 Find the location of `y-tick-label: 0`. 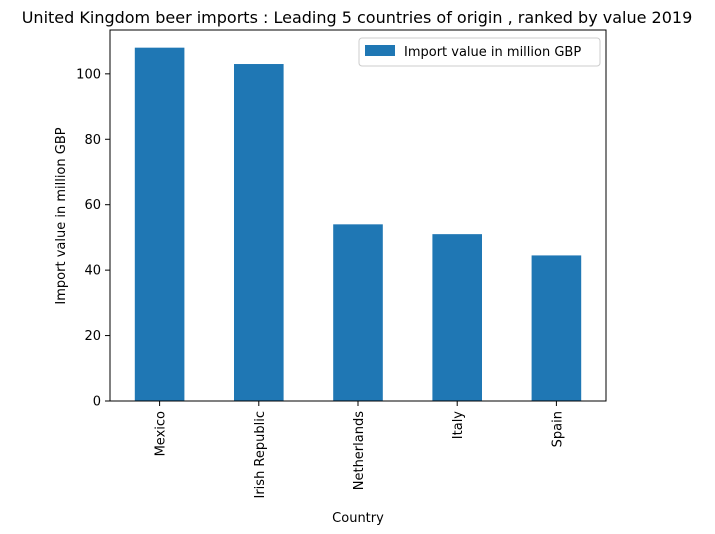

y-tick-label: 0 is located at coordinates (97, 402).